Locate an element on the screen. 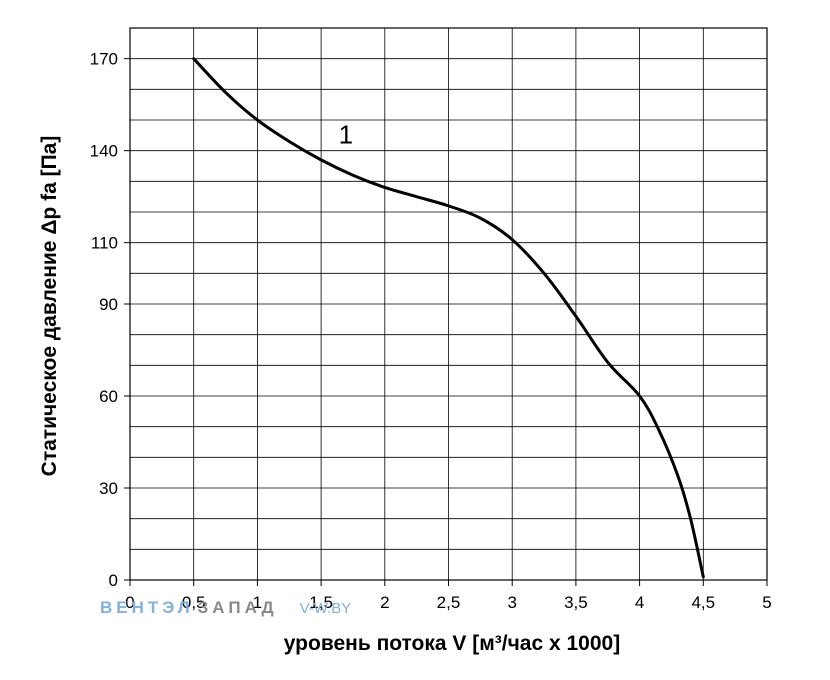  watermark-part-1: ВЕНТЭЛ is located at coordinates (147, 607).